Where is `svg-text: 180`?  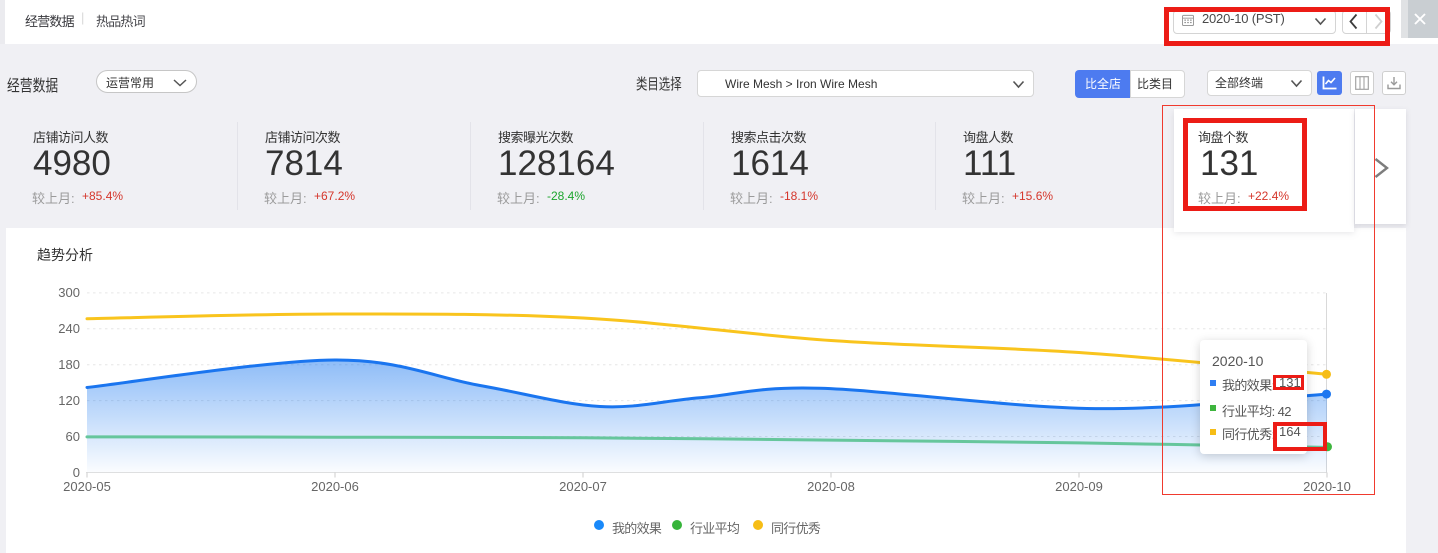
svg-text: 180 is located at coordinates (69, 364).